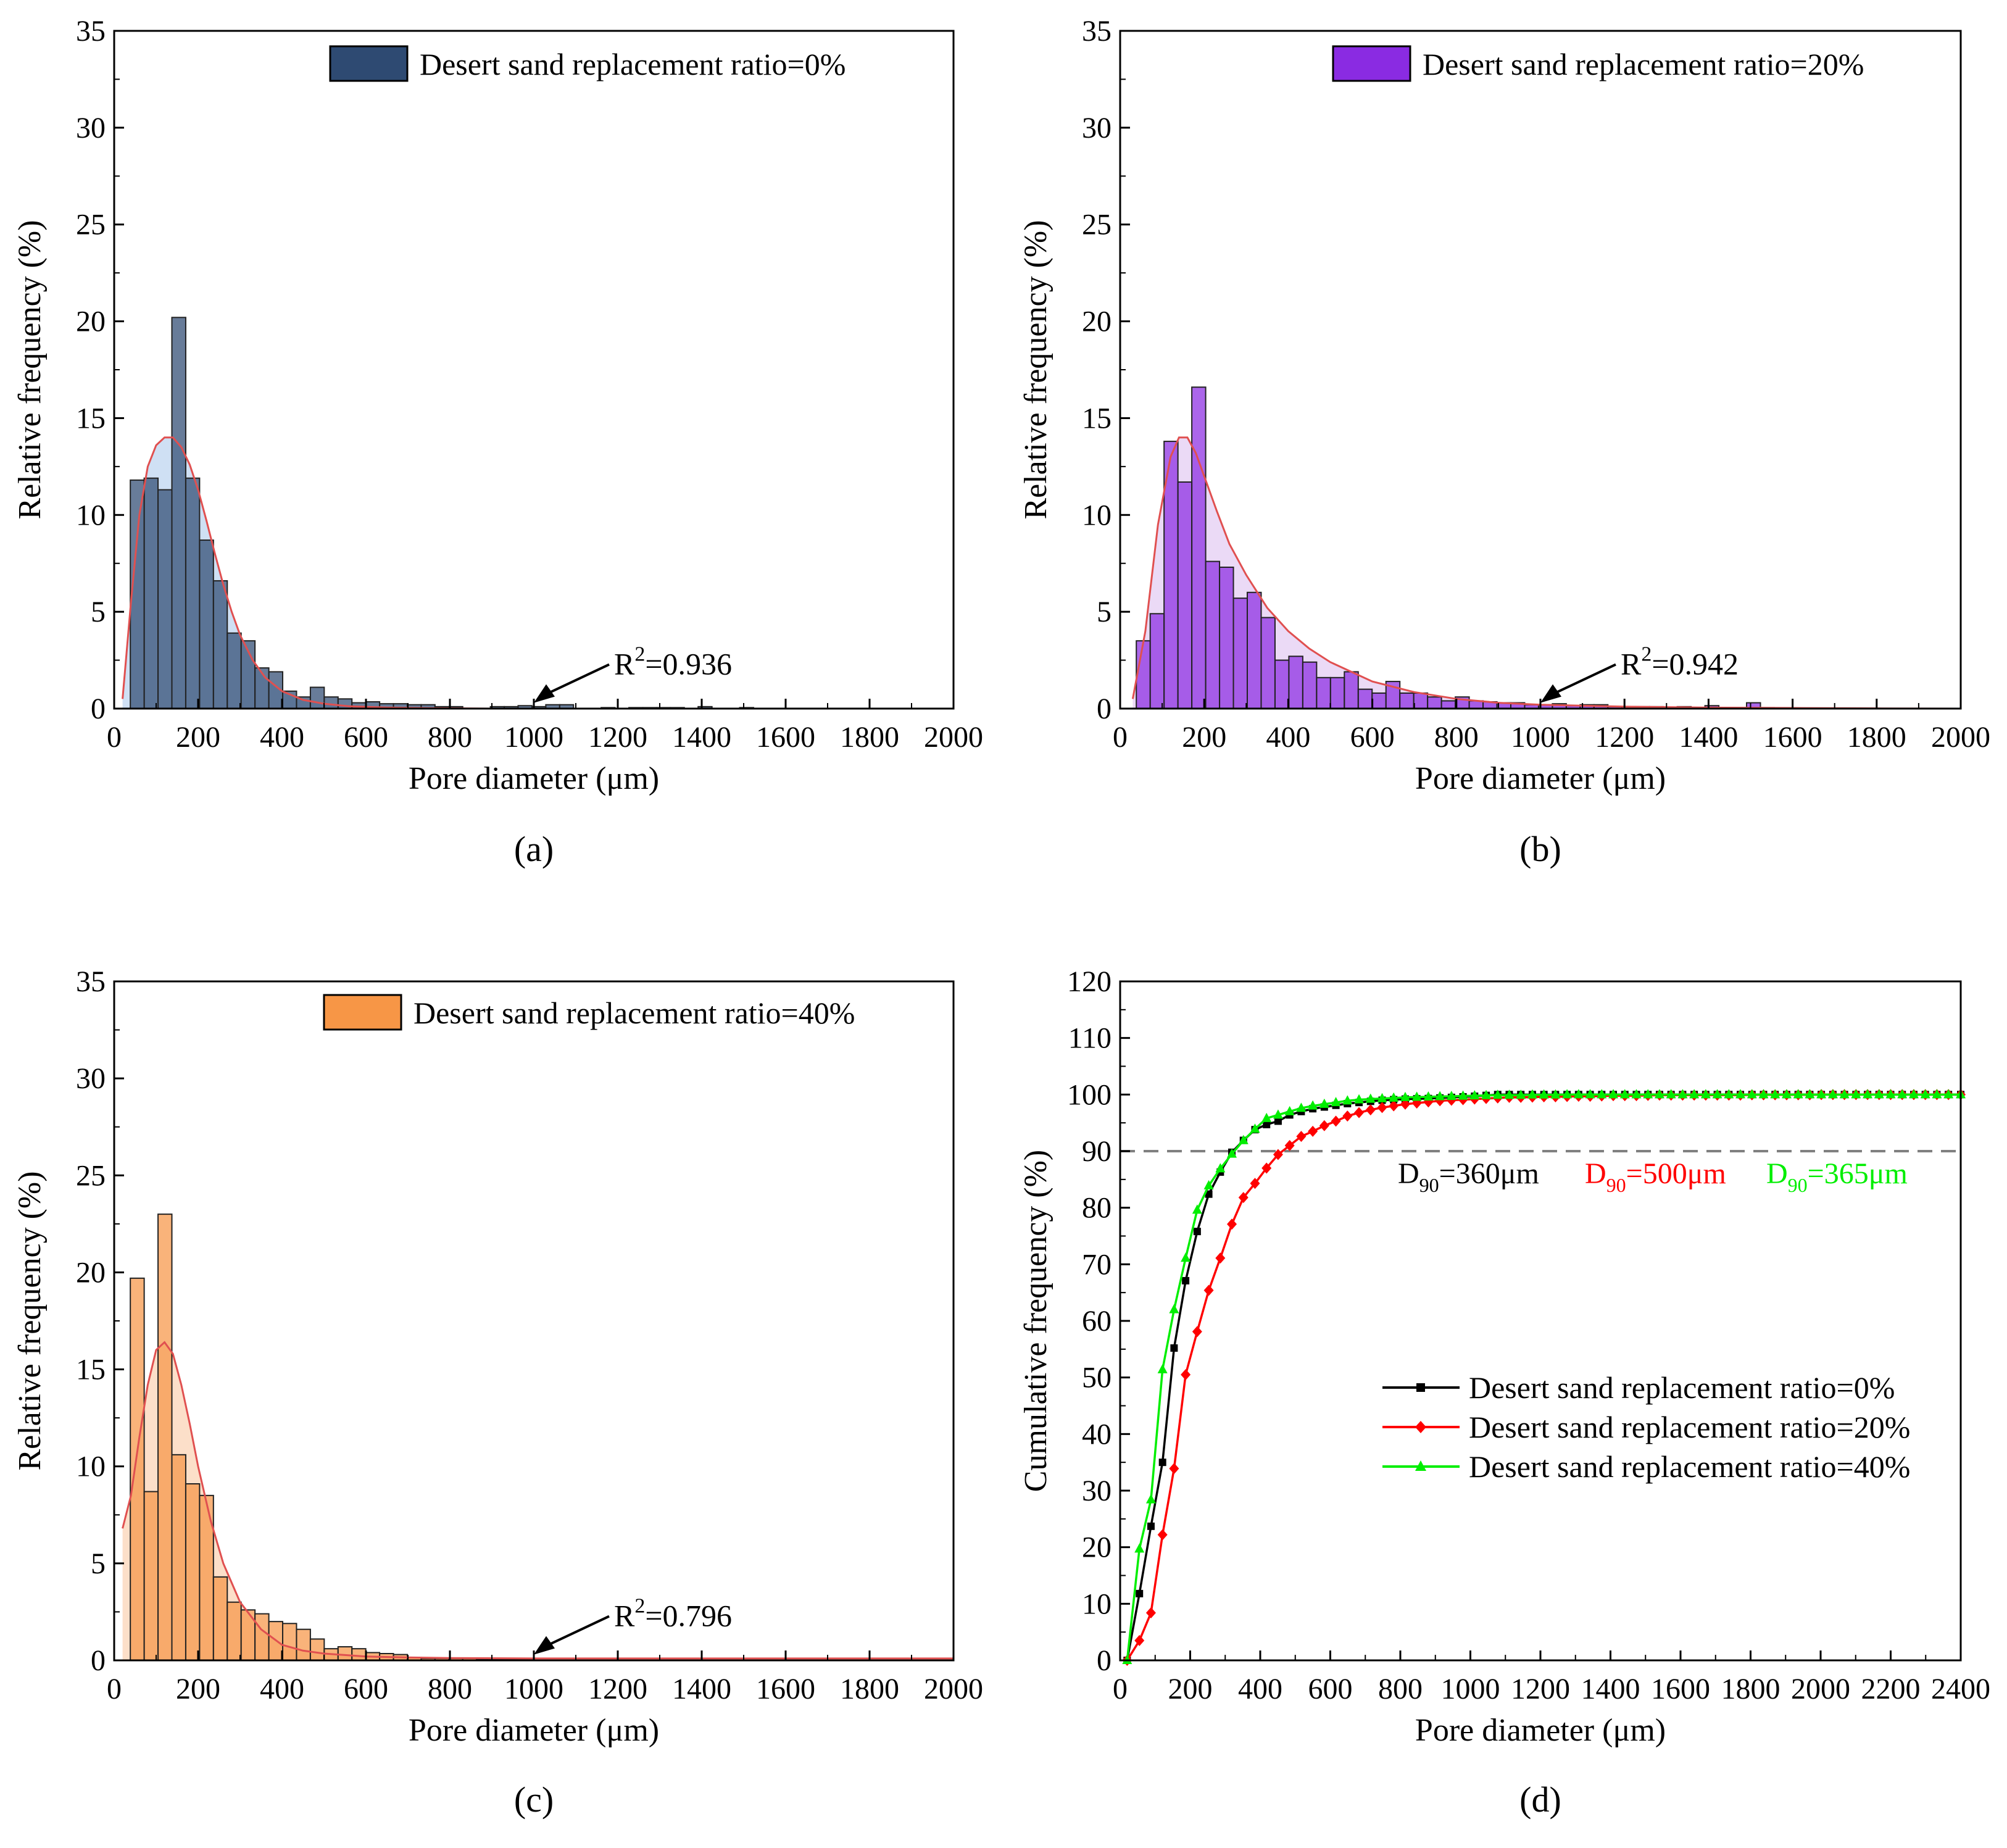 Image resolution: width=2007 pixels, height=1848 pixels. Describe the element at coordinates (1260, 1689) in the screenshot. I see `x-tick-label: 400` at that location.